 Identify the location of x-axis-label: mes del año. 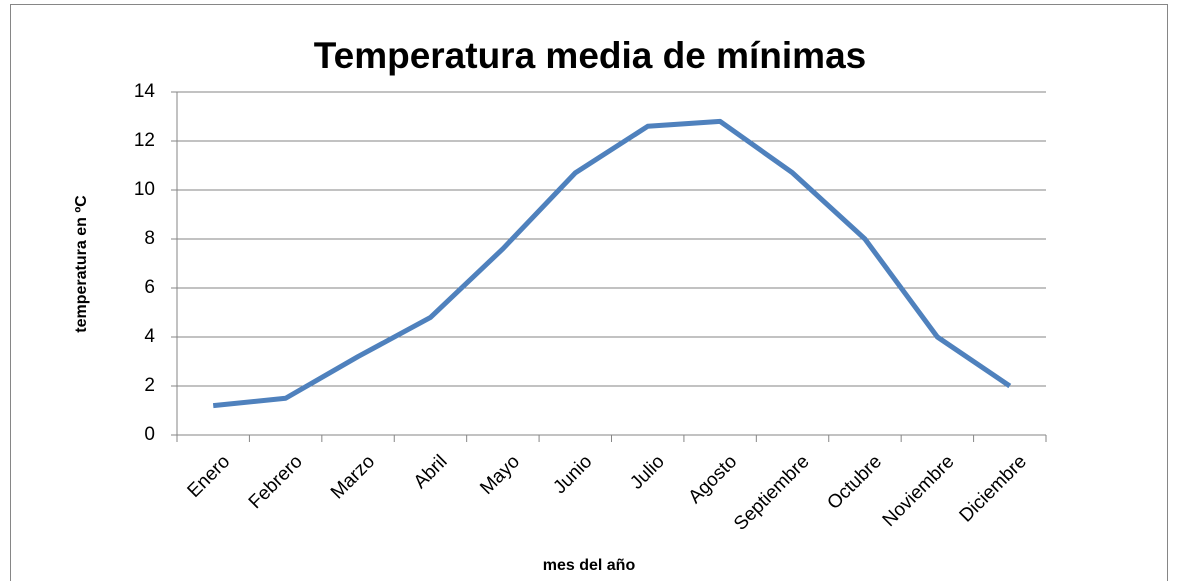
(589, 565).